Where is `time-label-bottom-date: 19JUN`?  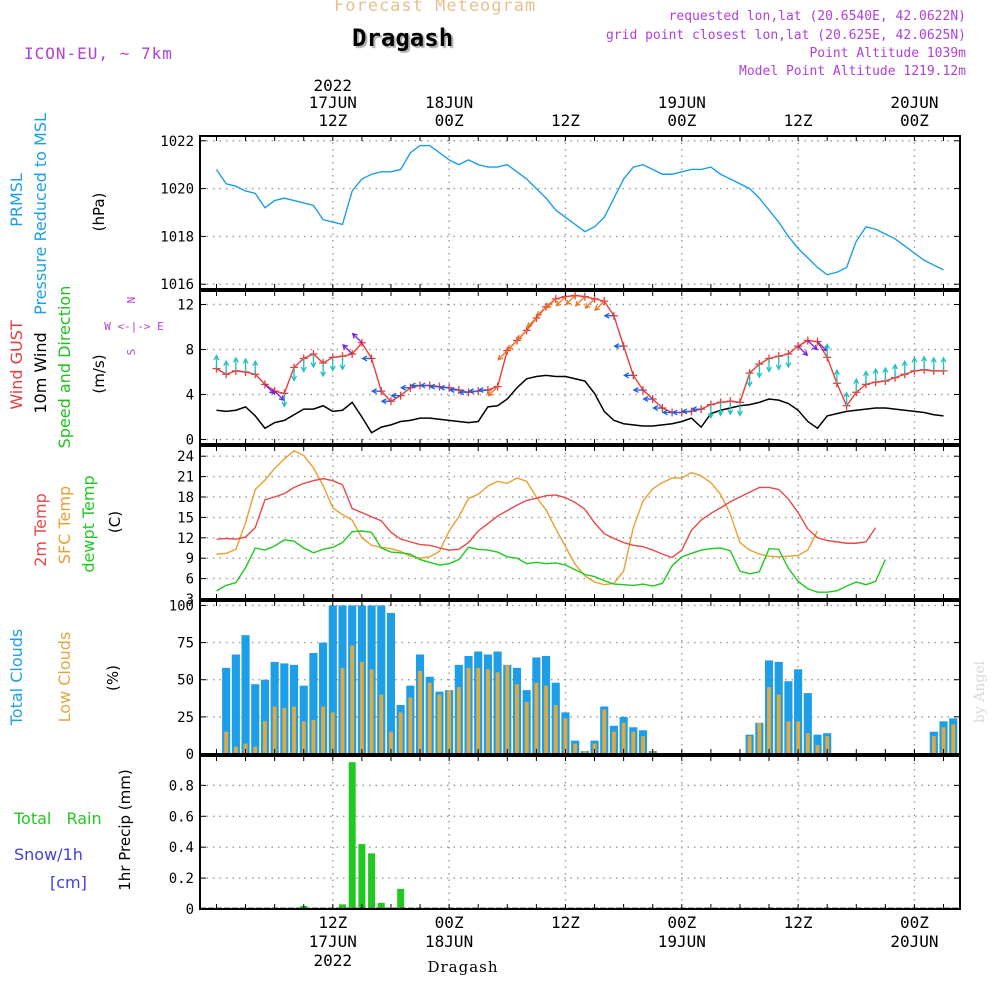
time-label-bottom-date: 19JUN is located at coordinates (682, 941).